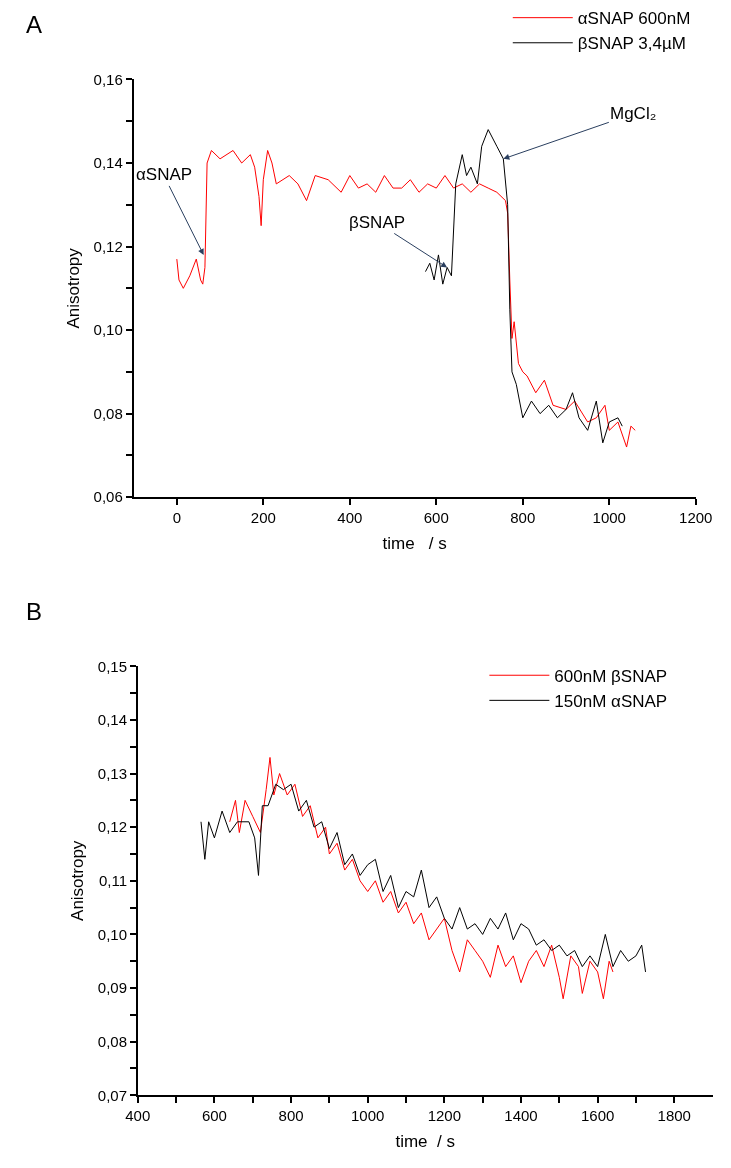  What do you see at coordinates (34, 24) in the screenshot?
I see `chart-title: A` at bounding box center [34, 24].